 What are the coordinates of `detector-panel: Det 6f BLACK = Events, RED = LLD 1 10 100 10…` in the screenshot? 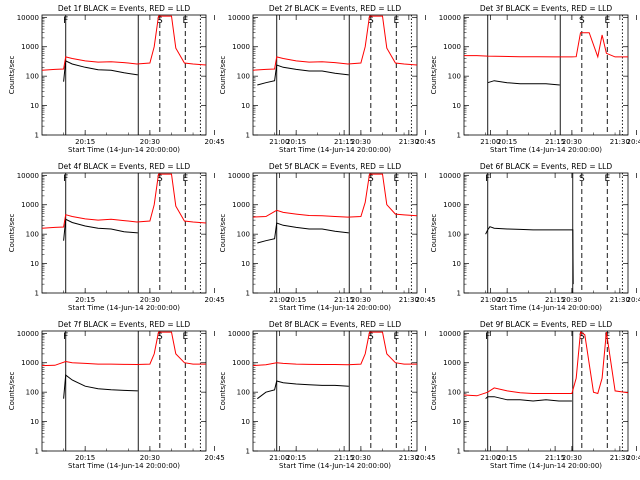 It's located at (535, 237).